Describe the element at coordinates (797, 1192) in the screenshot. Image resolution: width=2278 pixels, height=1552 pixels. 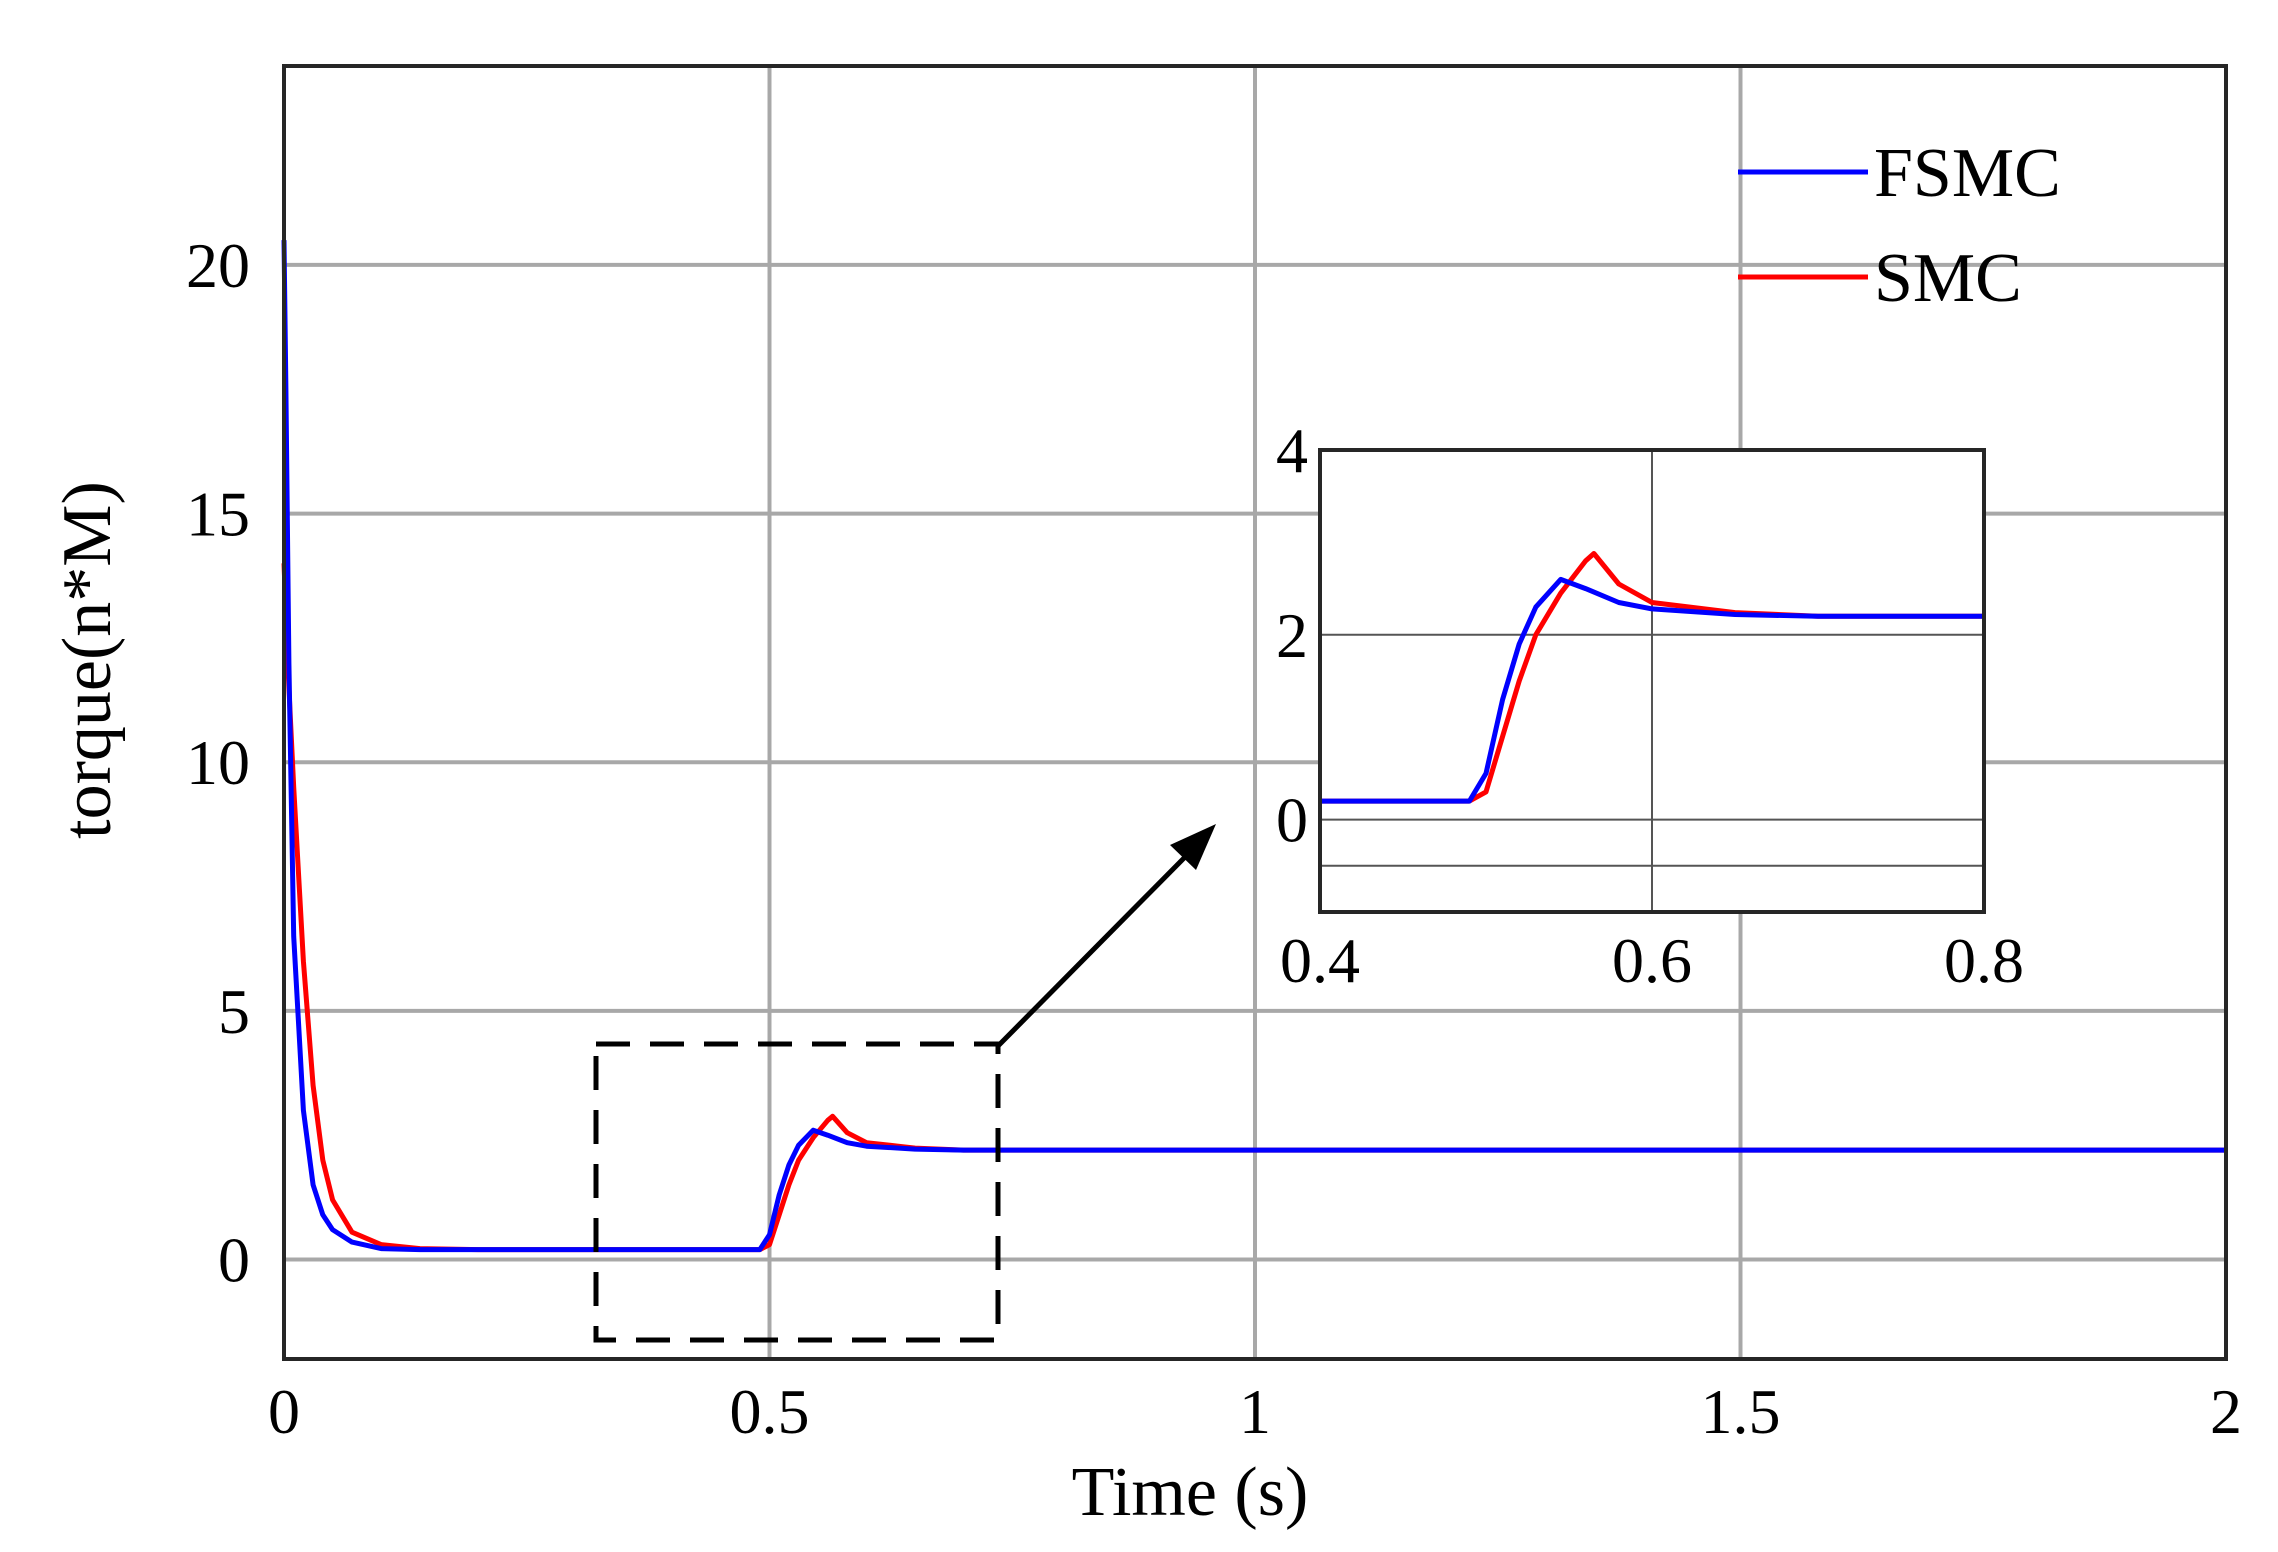
I see `zoom-region-box` at that location.